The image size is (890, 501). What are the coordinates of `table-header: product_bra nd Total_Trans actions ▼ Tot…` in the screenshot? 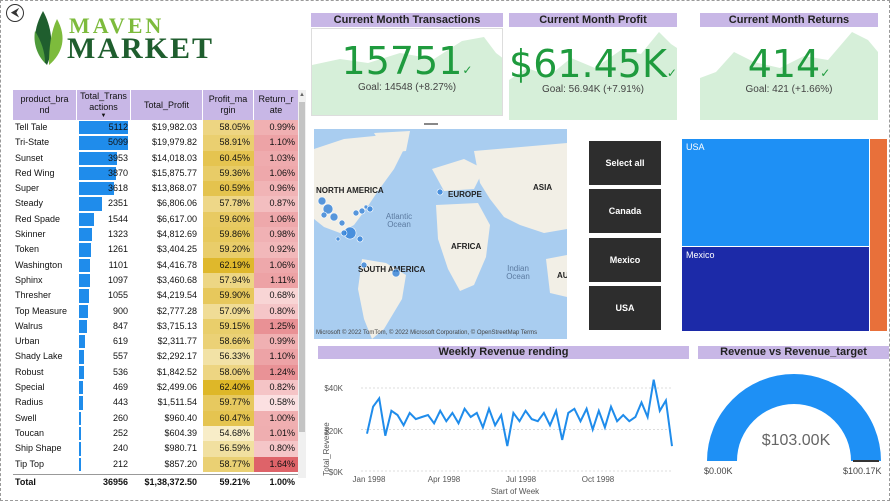 It's located at (156, 105).